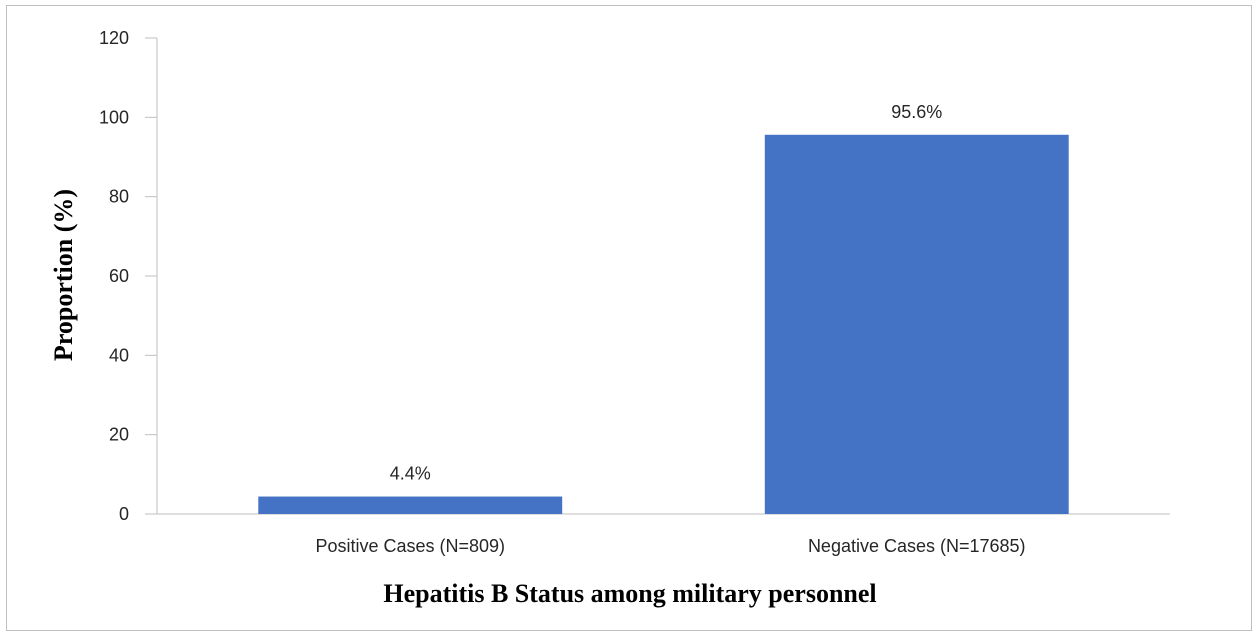 The height and width of the screenshot is (637, 1259). Describe the element at coordinates (917, 546) in the screenshot. I see `x-category-label: Negative Cases (N=17685)` at that location.